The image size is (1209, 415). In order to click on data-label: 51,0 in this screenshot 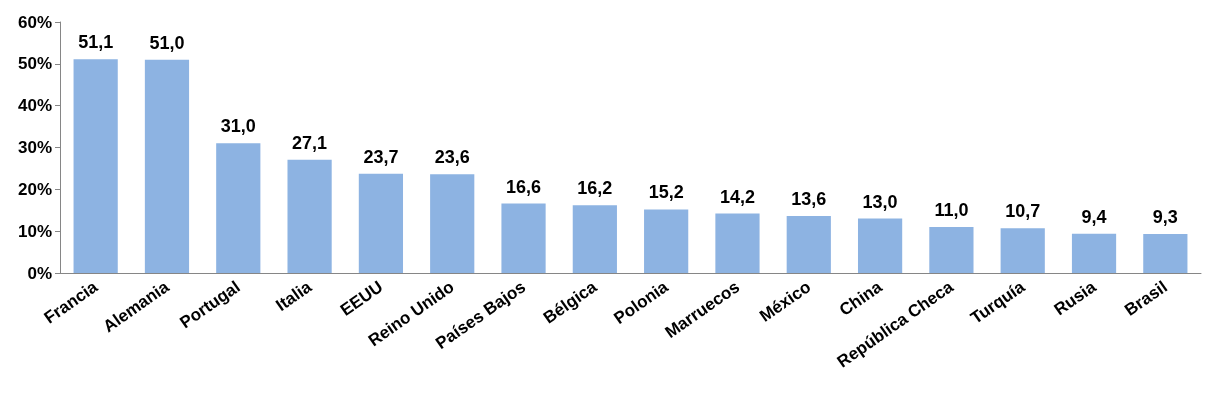, I will do `click(167, 42)`.